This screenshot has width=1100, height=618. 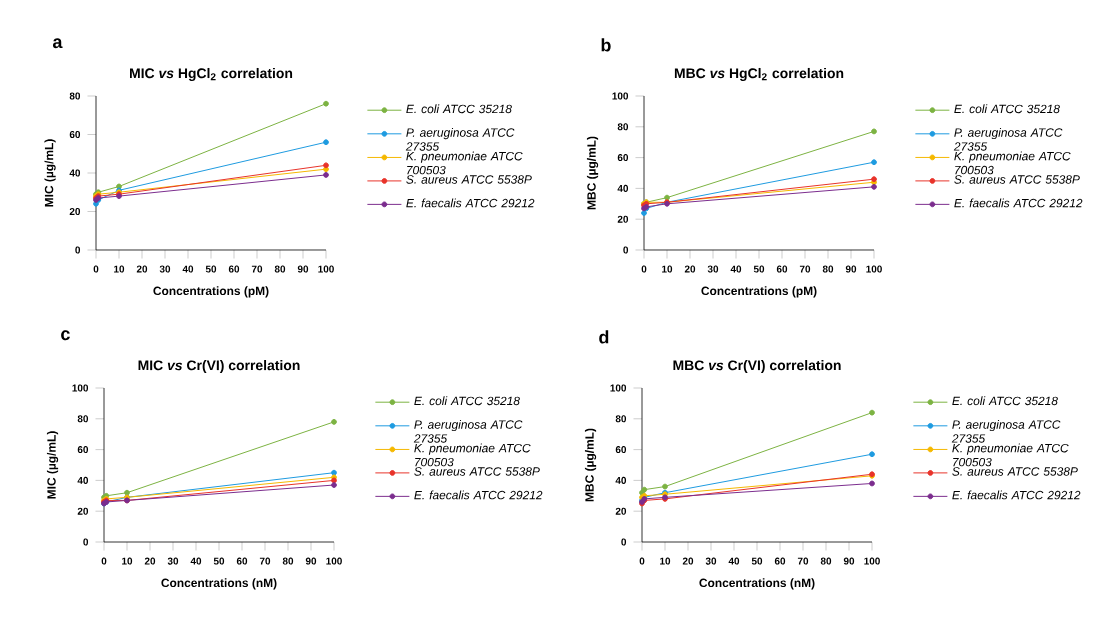 What do you see at coordinates (606, 45) in the screenshot?
I see `text: b` at bounding box center [606, 45].